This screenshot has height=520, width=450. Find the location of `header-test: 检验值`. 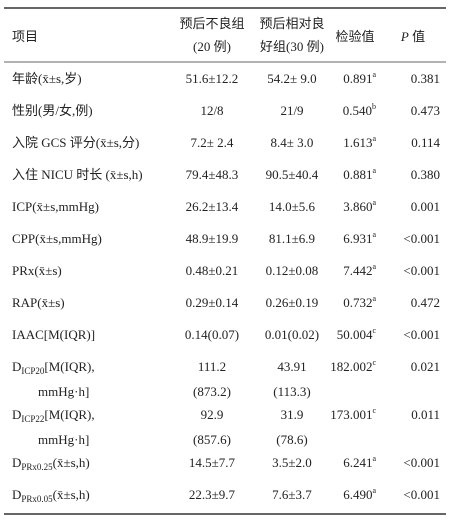

header-test: 检验值 is located at coordinates (354, 36).